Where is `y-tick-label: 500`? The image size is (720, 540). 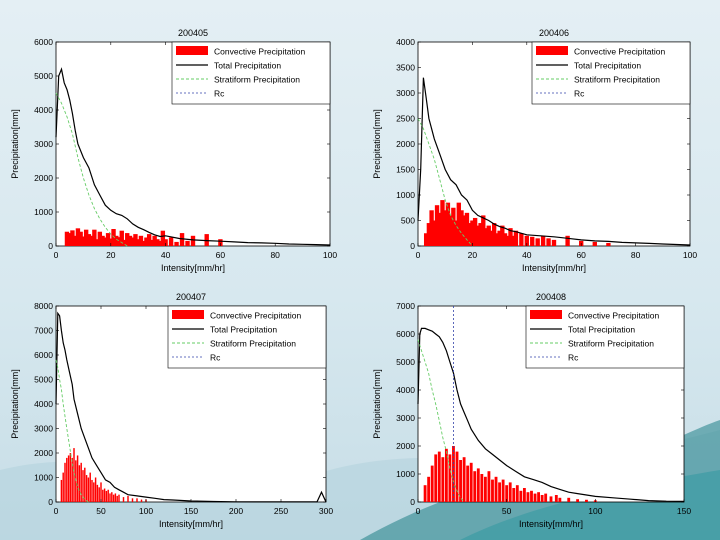 y-tick-label: 500 is located at coordinates (408, 221).